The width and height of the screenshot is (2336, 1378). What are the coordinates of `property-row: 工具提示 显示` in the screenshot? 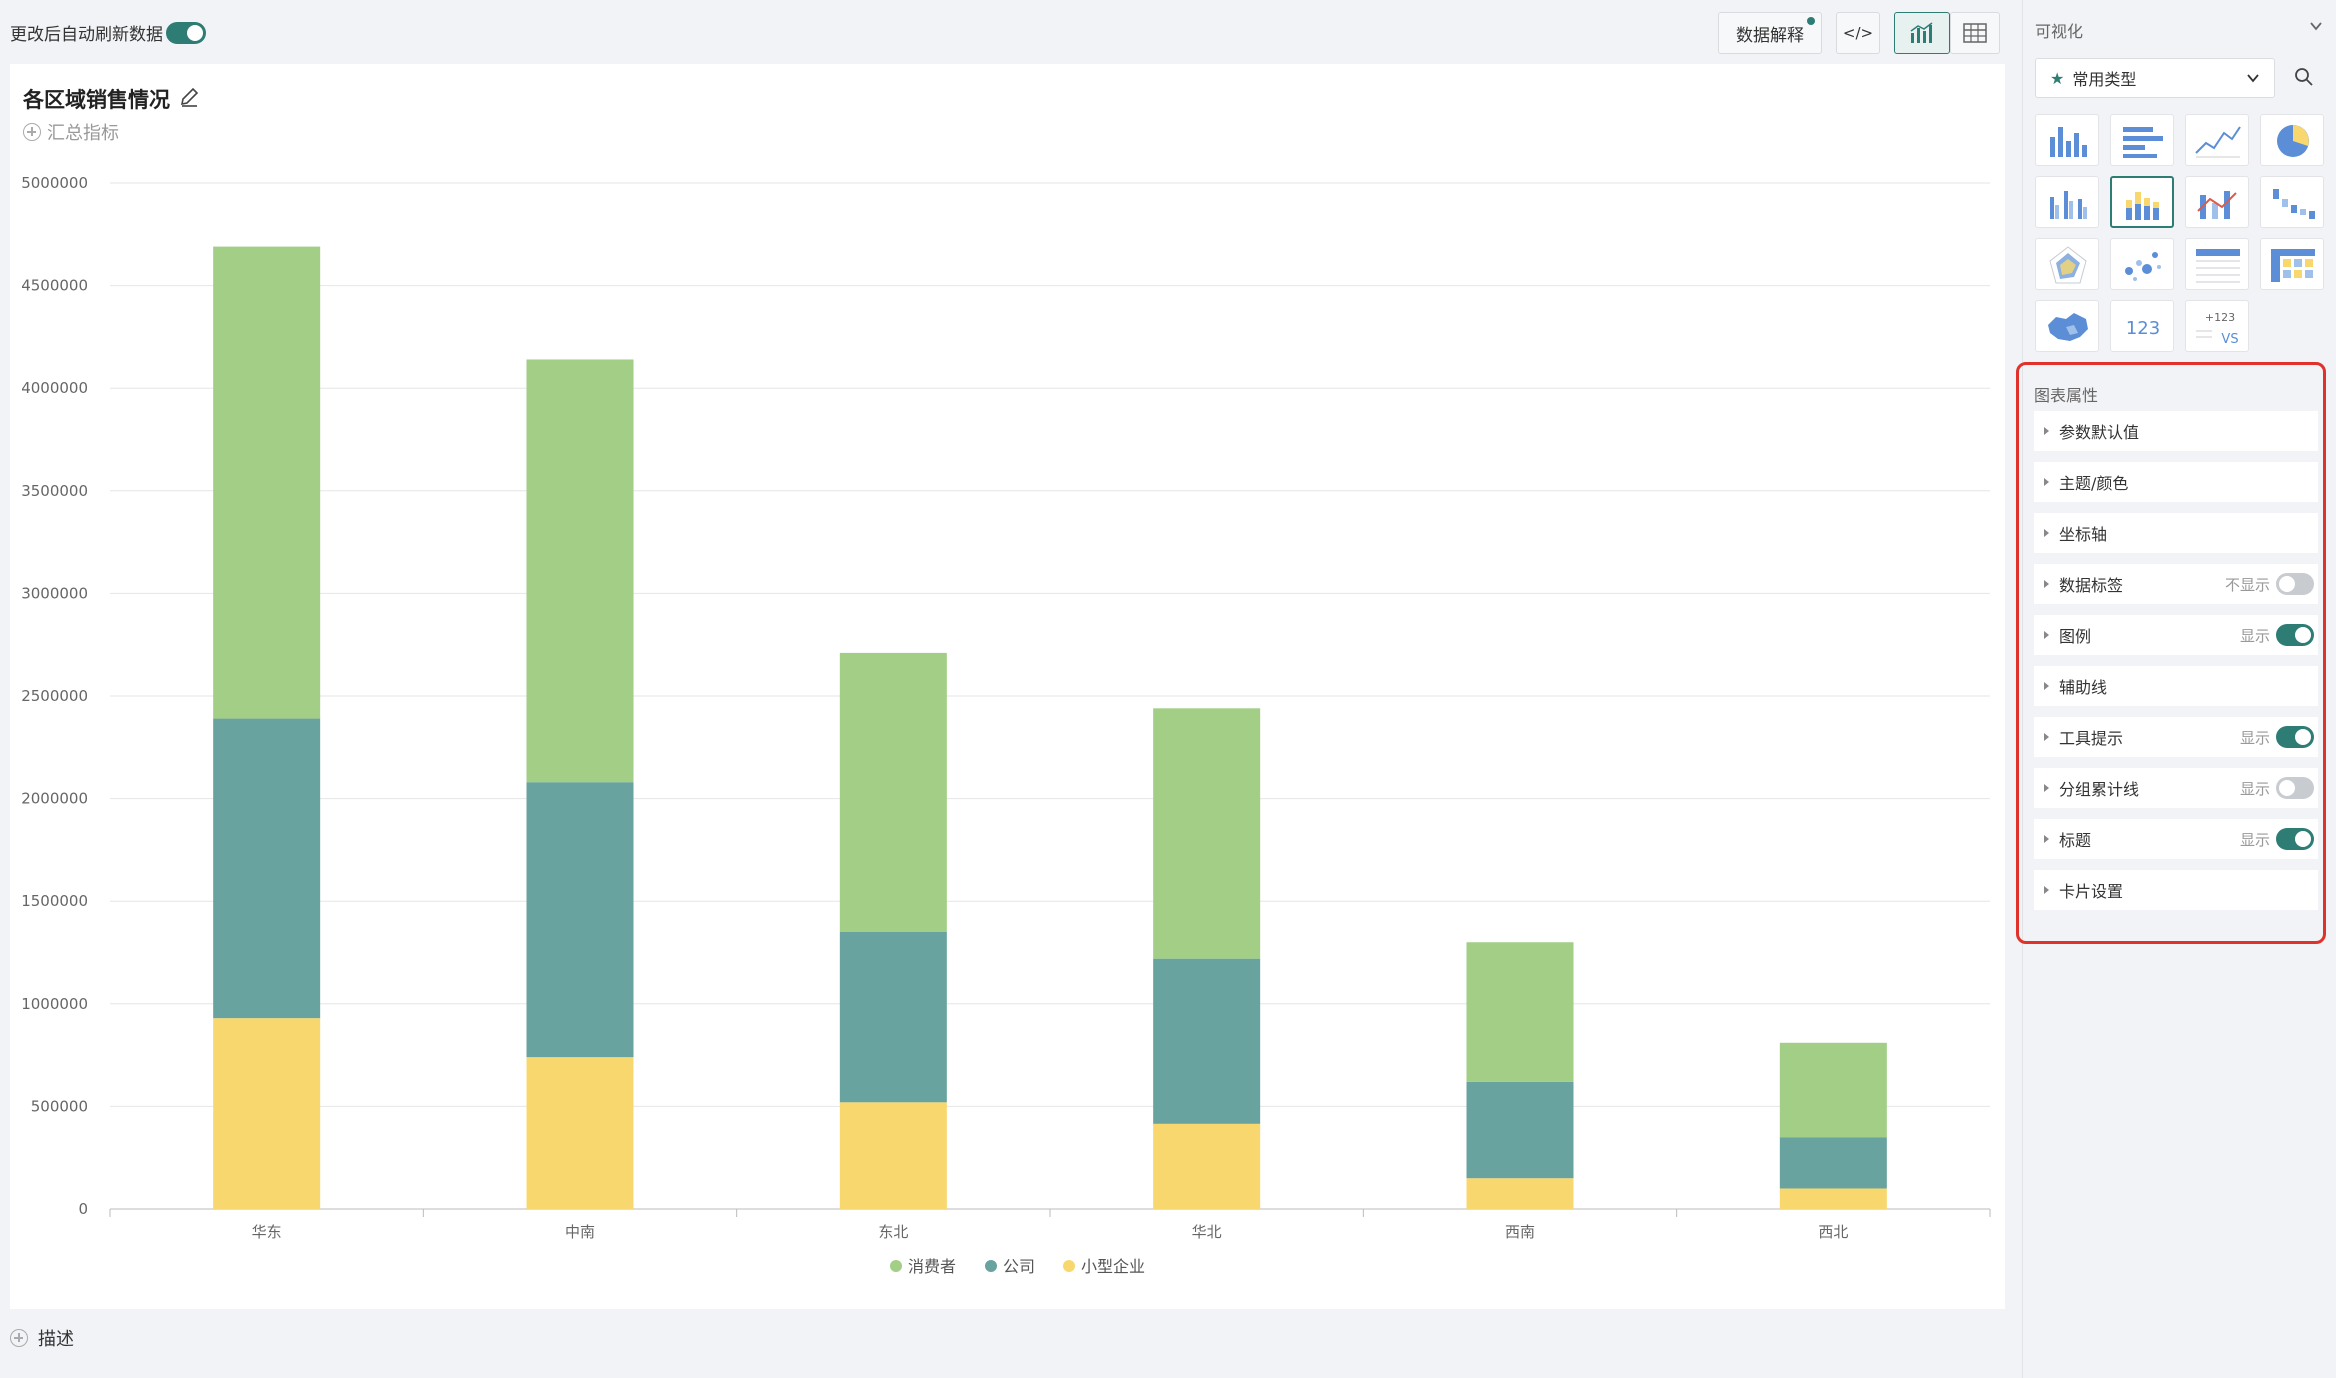 It's located at (2176, 737).